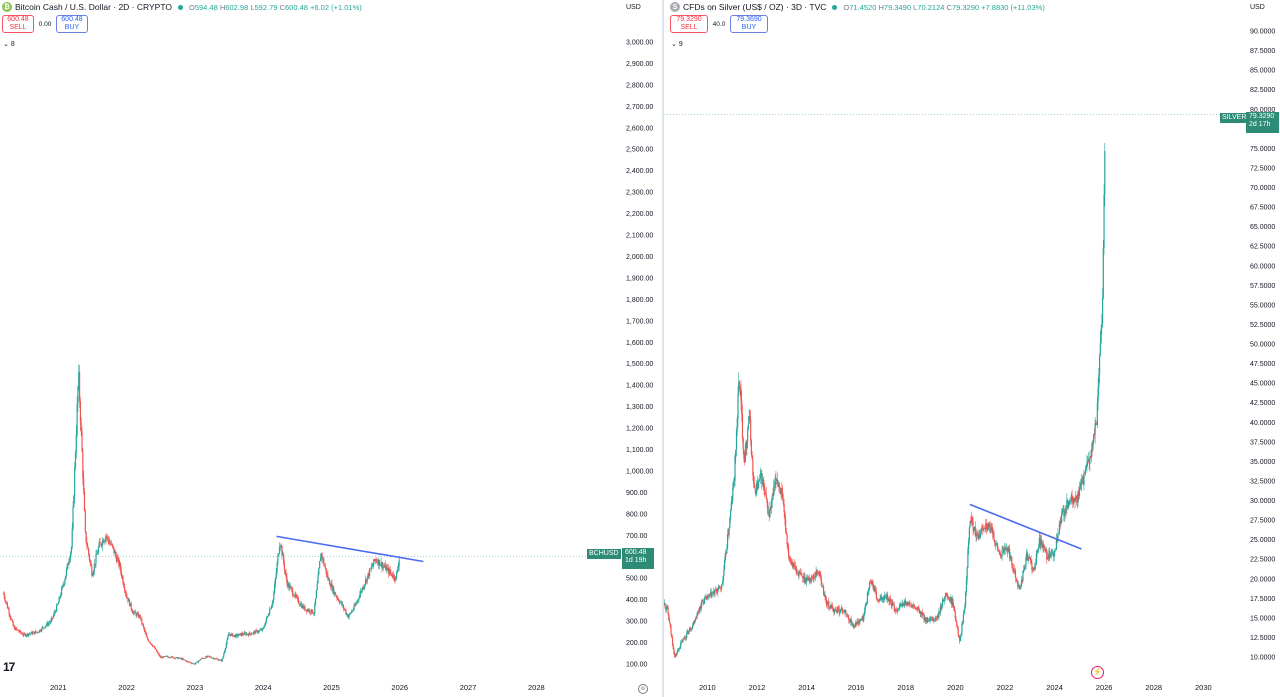 This screenshot has height=697, width=1280. I want to click on bch-indicators-toggle: ⌄ 8, so click(9, 44).